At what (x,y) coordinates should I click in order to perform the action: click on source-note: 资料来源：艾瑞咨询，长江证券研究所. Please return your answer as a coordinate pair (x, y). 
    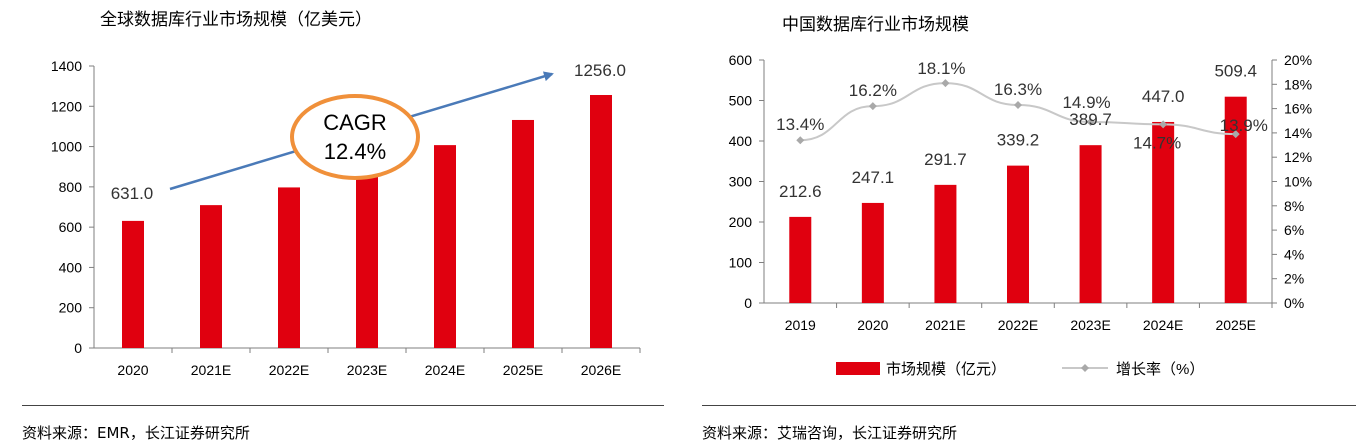
    Looking at the image, I should click on (830, 433).